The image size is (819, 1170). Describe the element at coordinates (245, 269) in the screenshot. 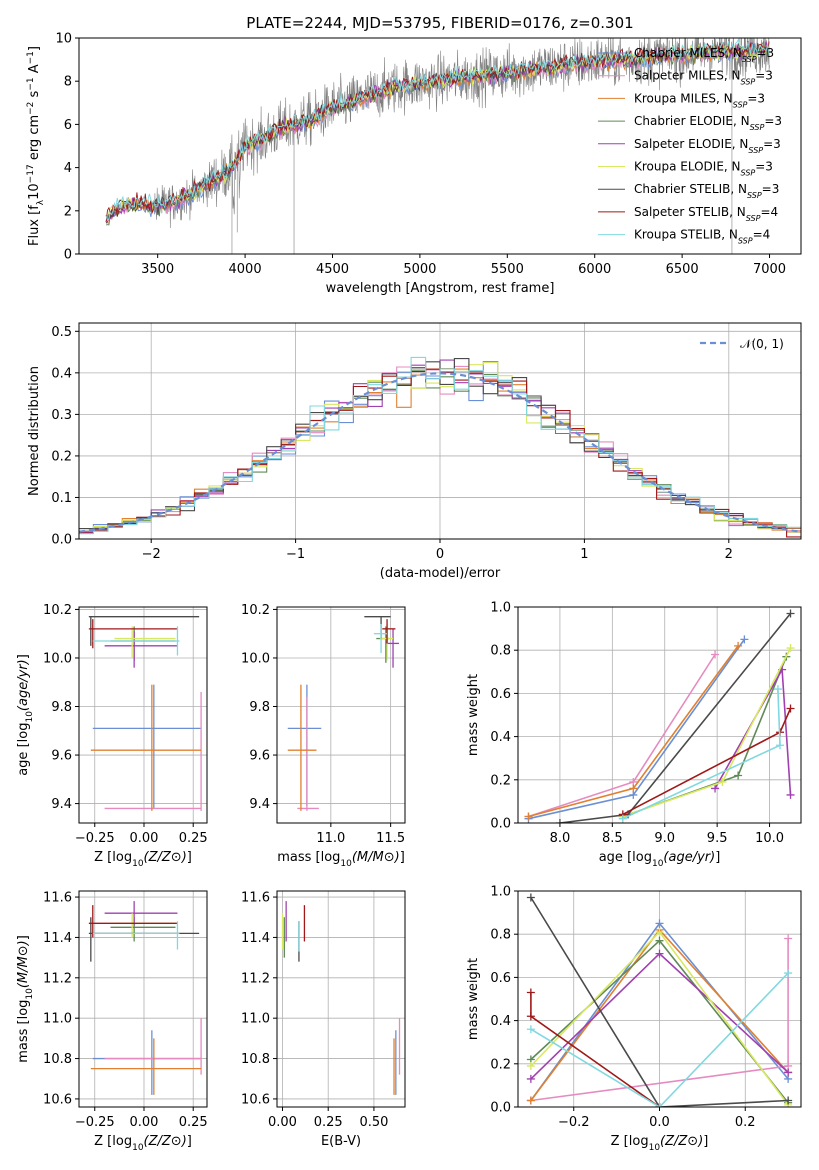

I see `x-tick-label: 4000` at that location.